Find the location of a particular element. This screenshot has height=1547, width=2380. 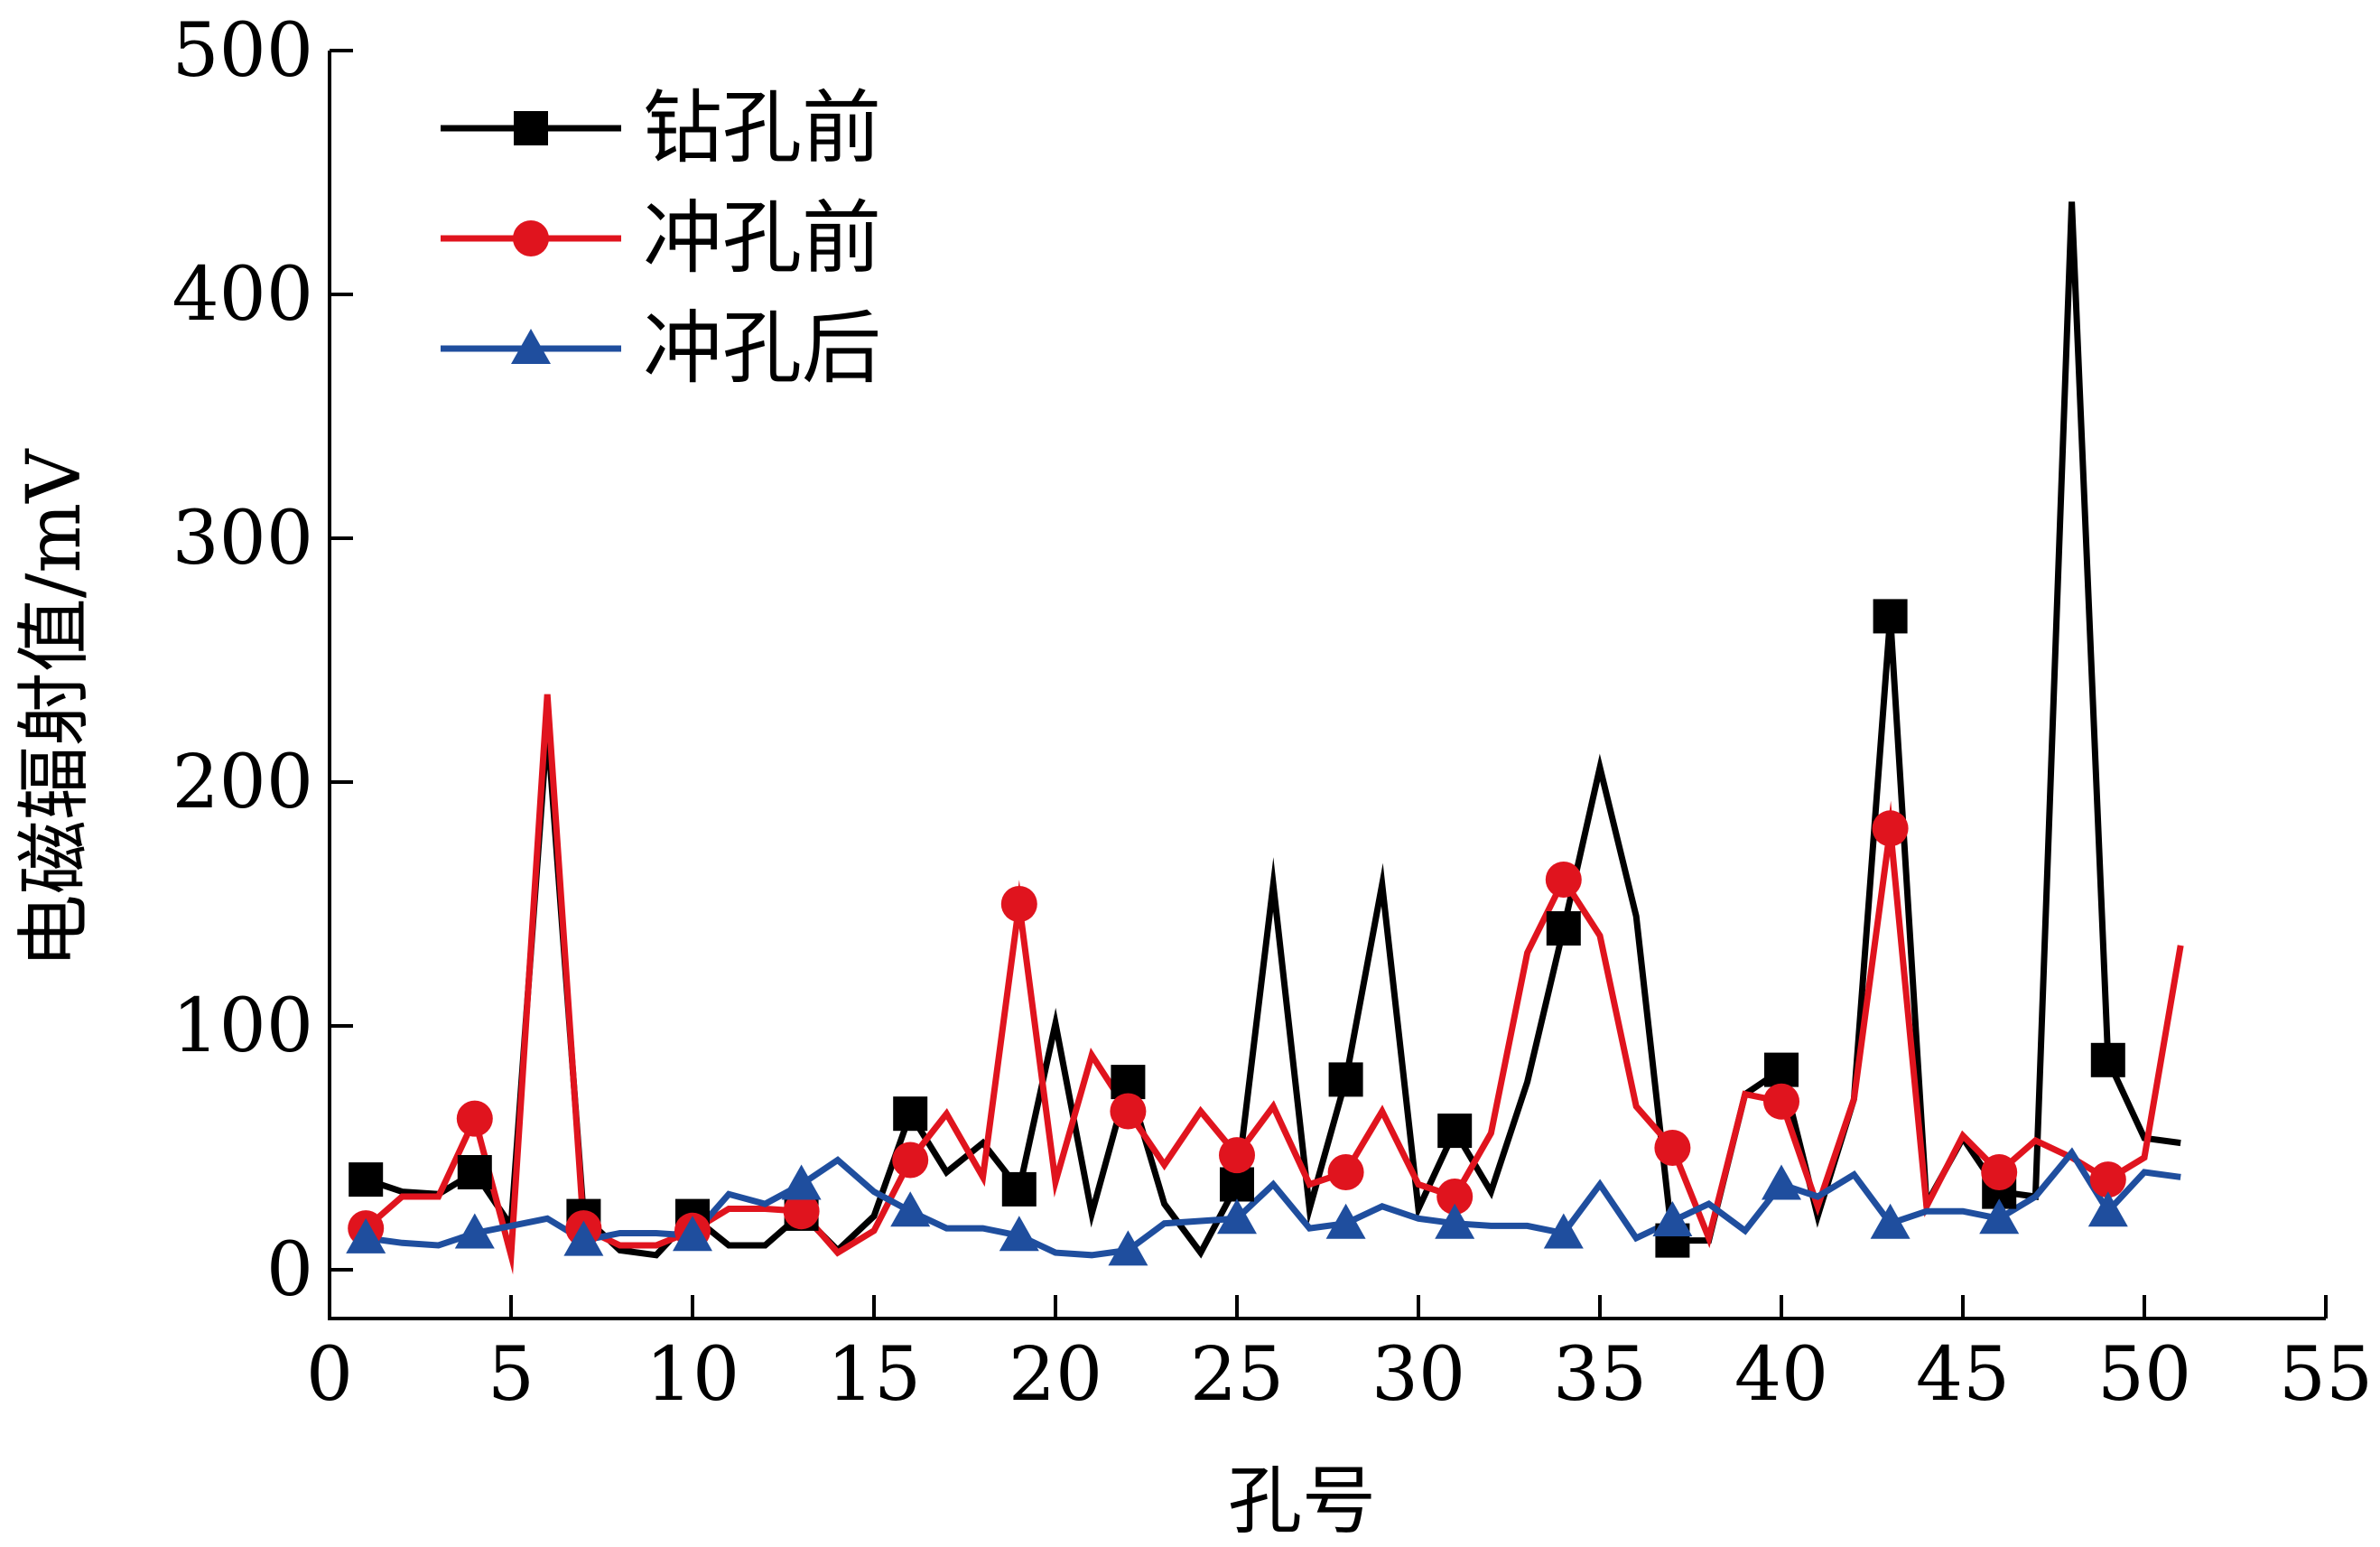

y-tick-label-200: 200 is located at coordinates (243, 782).